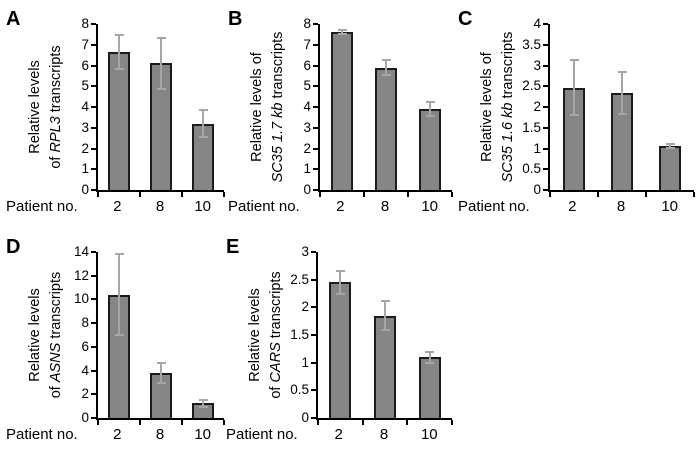 This screenshot has width=700, height=458. I want to click on category-label: 2, so click(117, 206).